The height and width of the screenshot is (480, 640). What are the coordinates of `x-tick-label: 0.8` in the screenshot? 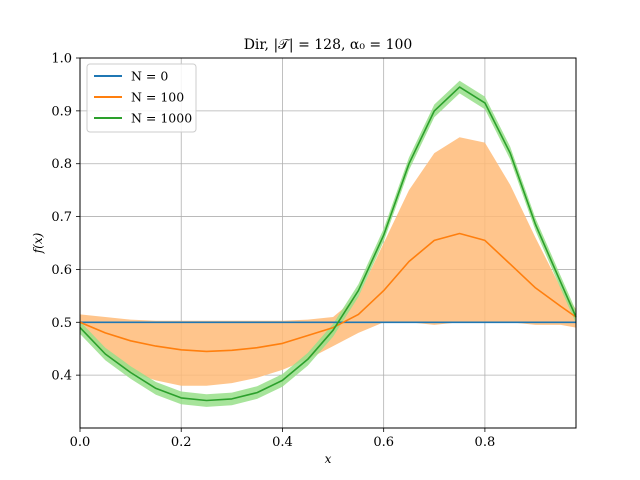 It's located at (485, 442).